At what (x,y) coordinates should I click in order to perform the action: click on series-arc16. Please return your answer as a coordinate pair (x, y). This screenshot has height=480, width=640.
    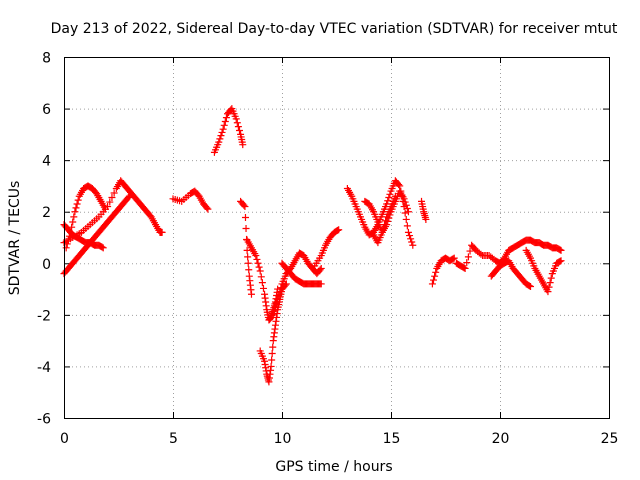
    Looking at the image, I should click on (424, 210).